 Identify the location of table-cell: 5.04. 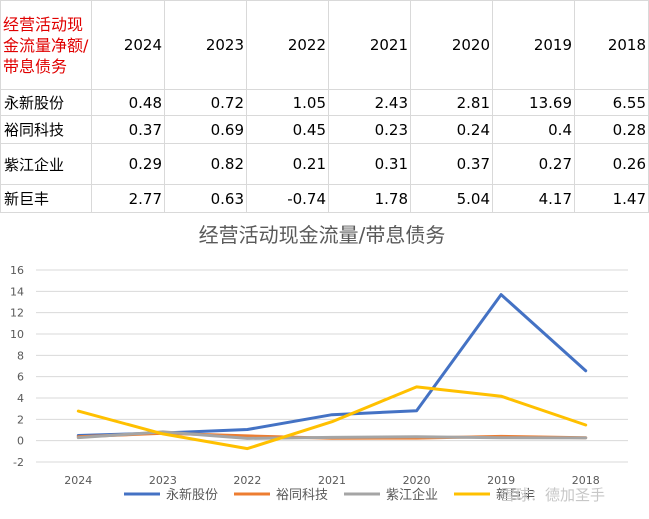
(451, 198).